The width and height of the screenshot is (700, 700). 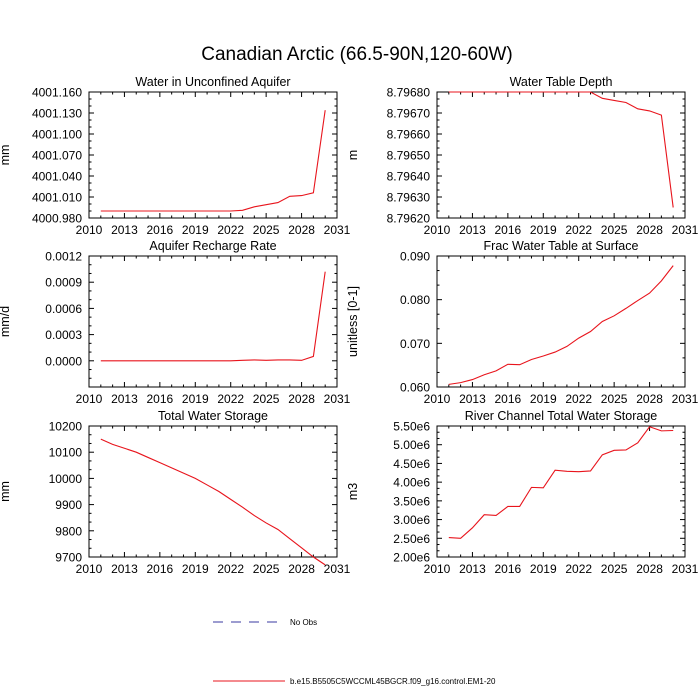 I want to click on figure-title: Canadian Arctic (66.5-90N,120-60W), so click(x=357, y=54).